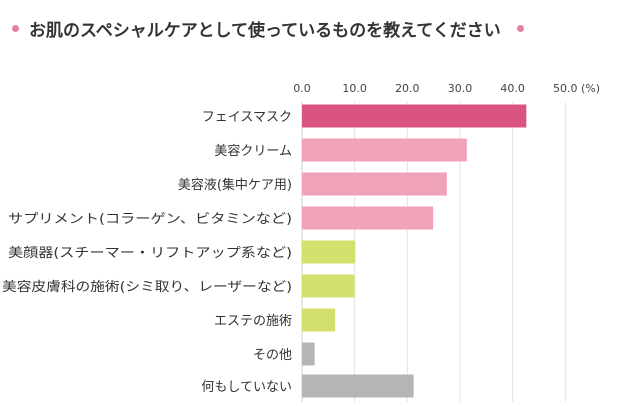 This screenshot has height=406, width=640. What do you see at coordinates (150, 219) in the screenshot?
I see `category-label: サプリメント(コラーゲン、ビタミンなど)` at bounding box center [150, 219].